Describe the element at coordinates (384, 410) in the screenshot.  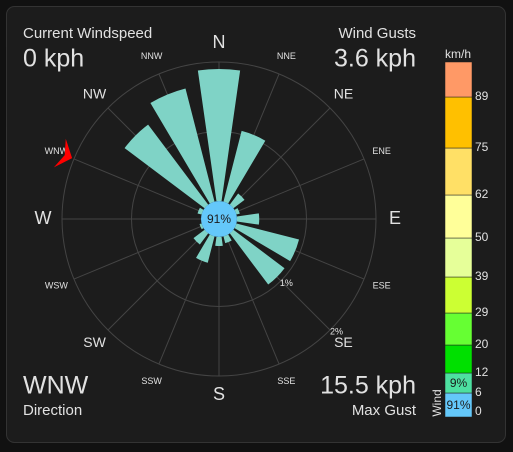
I see `max-gust-label: Max Gust` at that location.